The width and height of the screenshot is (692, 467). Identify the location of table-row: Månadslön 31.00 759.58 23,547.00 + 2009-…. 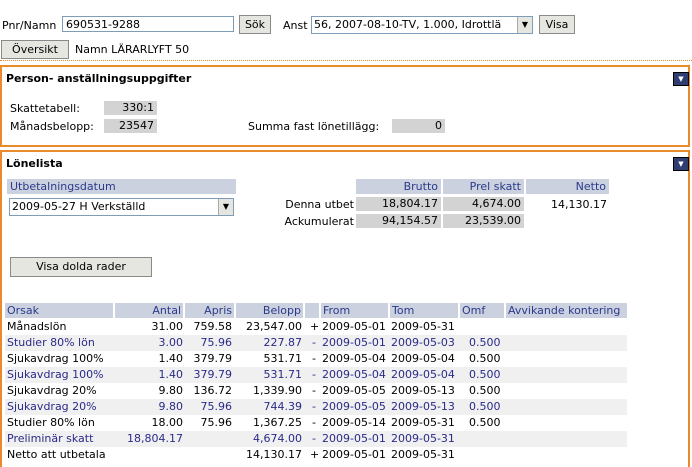
(316, 327).